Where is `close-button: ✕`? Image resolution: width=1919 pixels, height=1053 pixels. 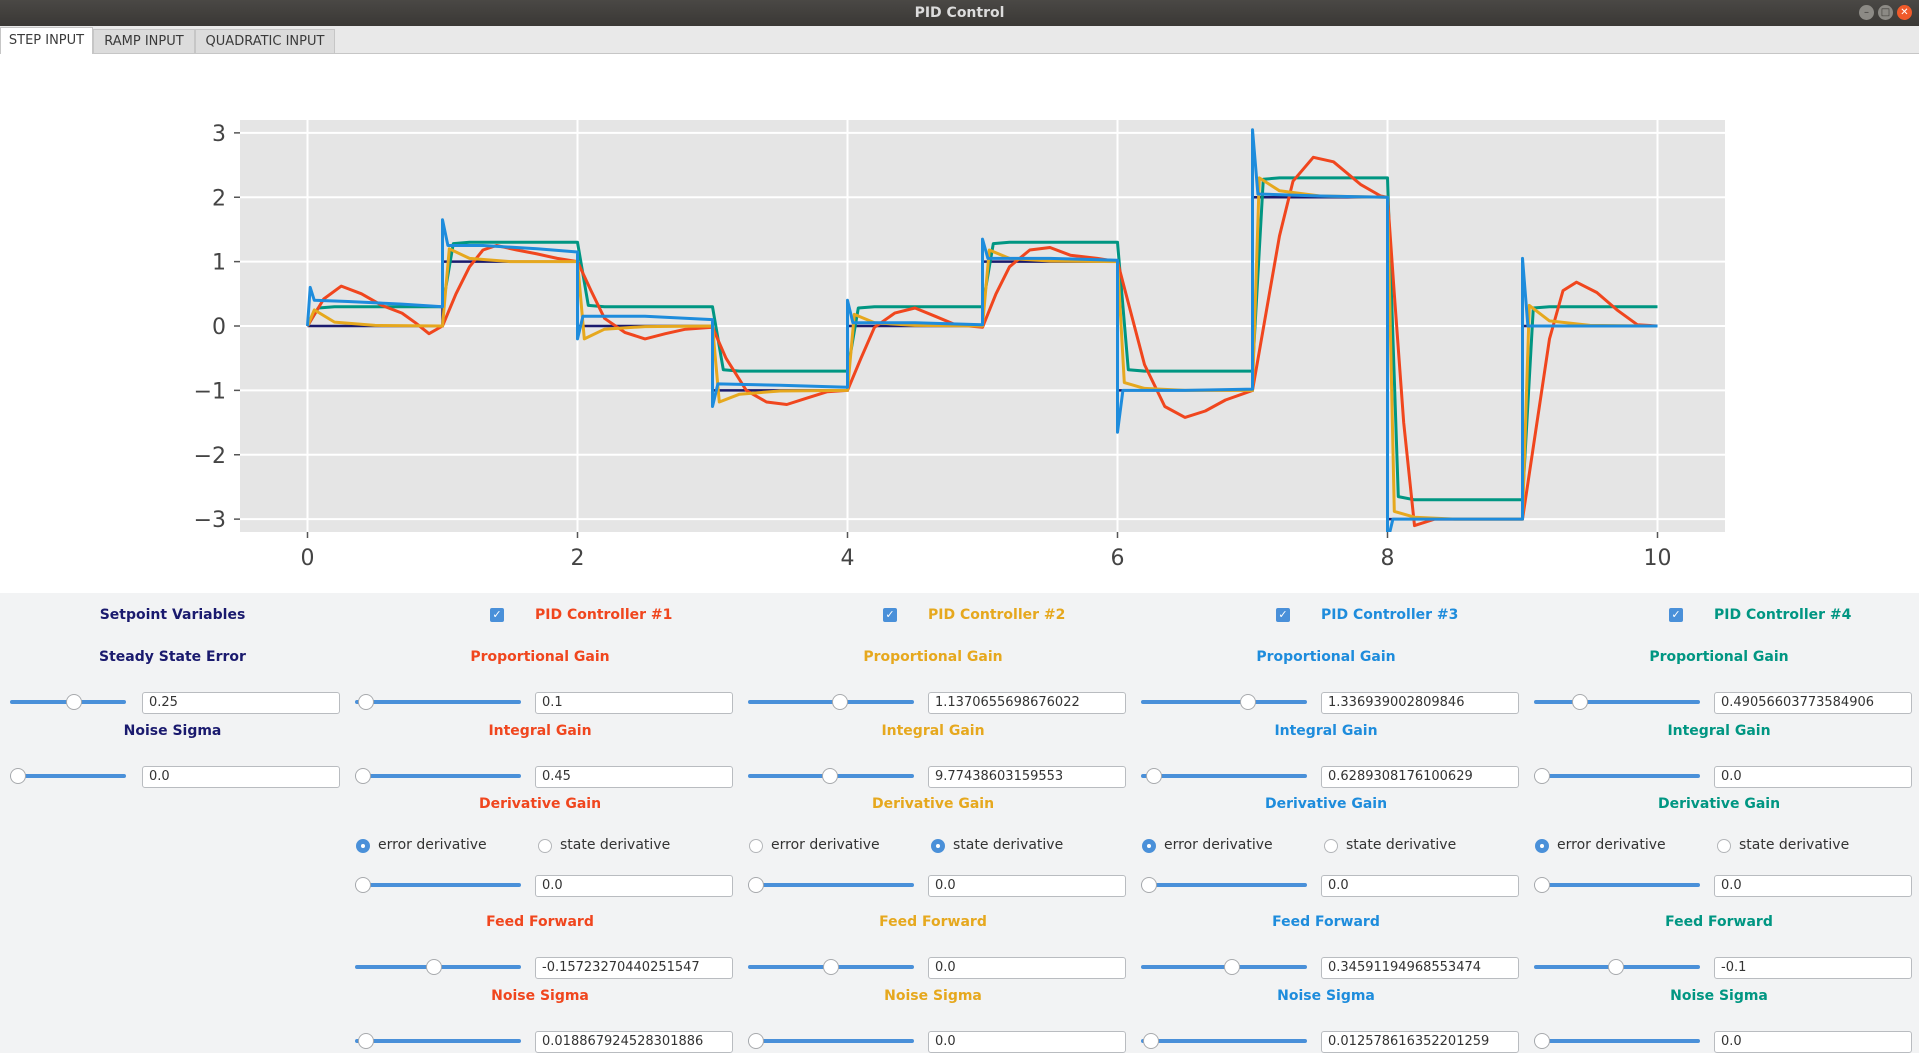 close-button: ✕ is located at coordinates (1904, 12).